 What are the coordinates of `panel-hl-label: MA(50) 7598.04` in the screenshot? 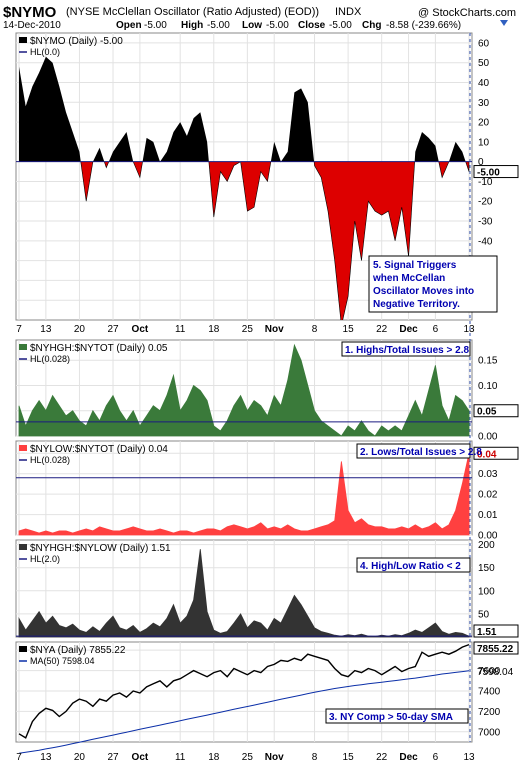 It's located at (62, 661).